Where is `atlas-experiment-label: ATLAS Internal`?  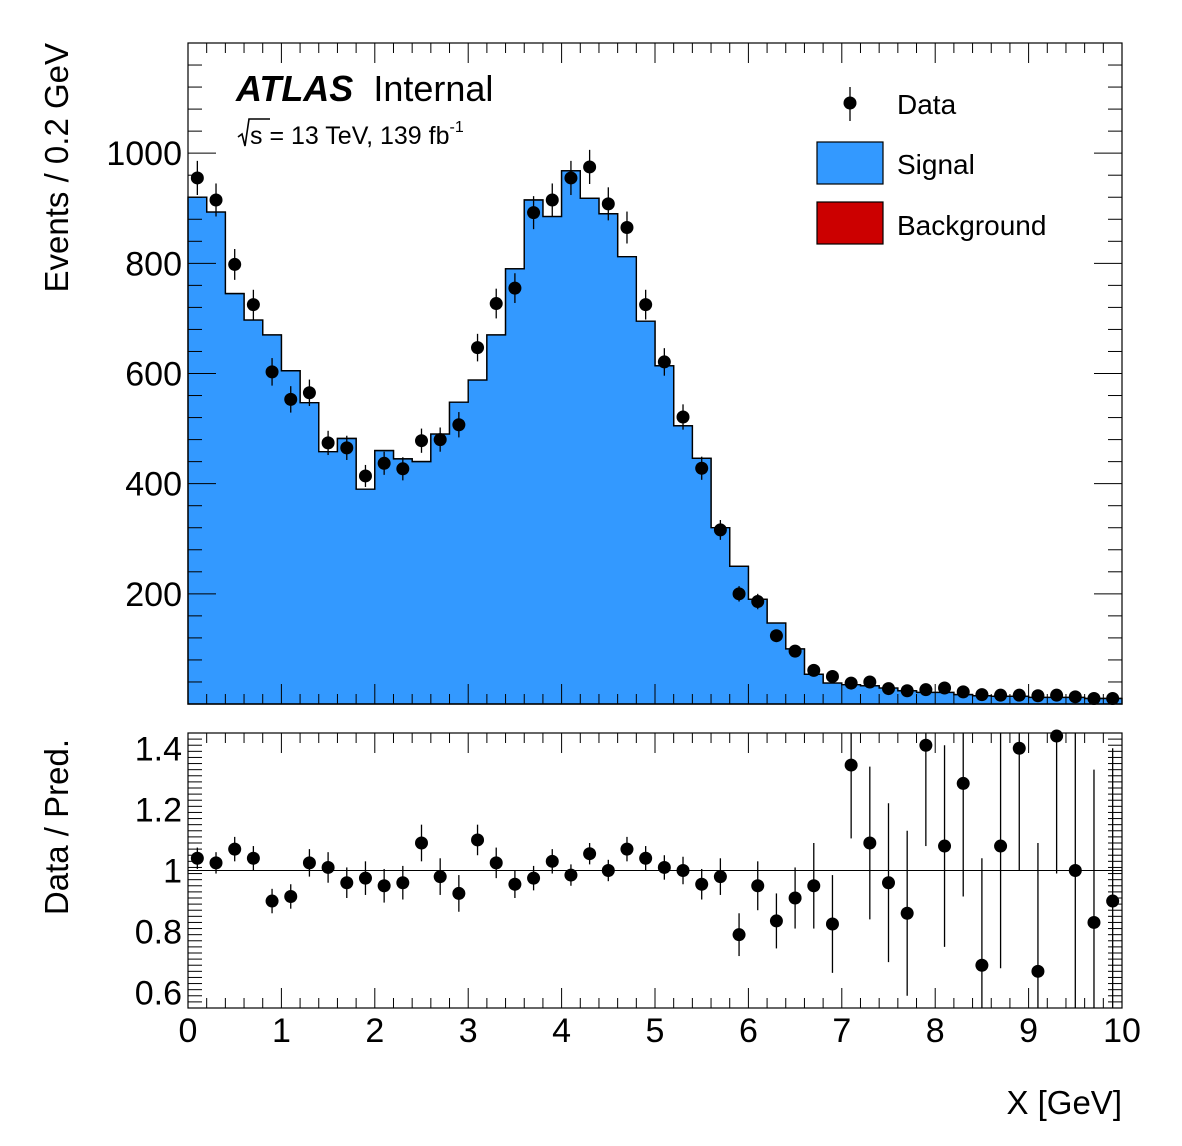 atlas-experiment-label: ATLAS Internal is located at coordinates (364, 88).